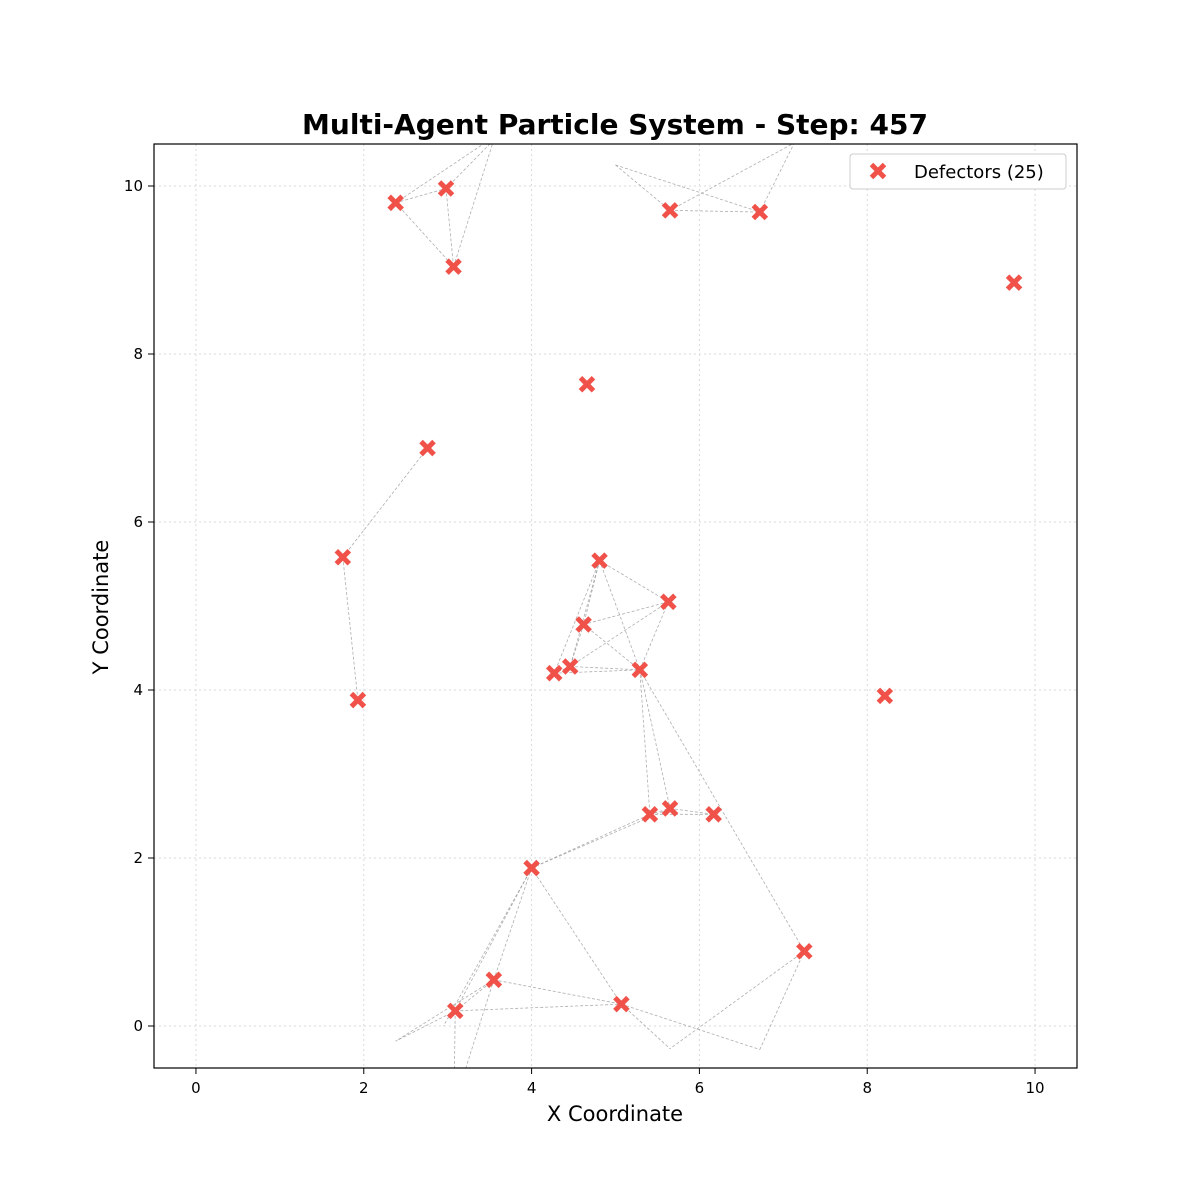  Describe the element at coordinates (1034, 1088) in the screenshot. I see `x-tick-label: 10` at that location.